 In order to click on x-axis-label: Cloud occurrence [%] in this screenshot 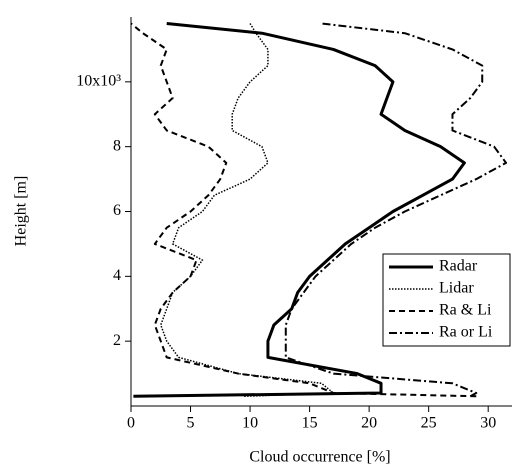, I will do `click(319, 457)`.